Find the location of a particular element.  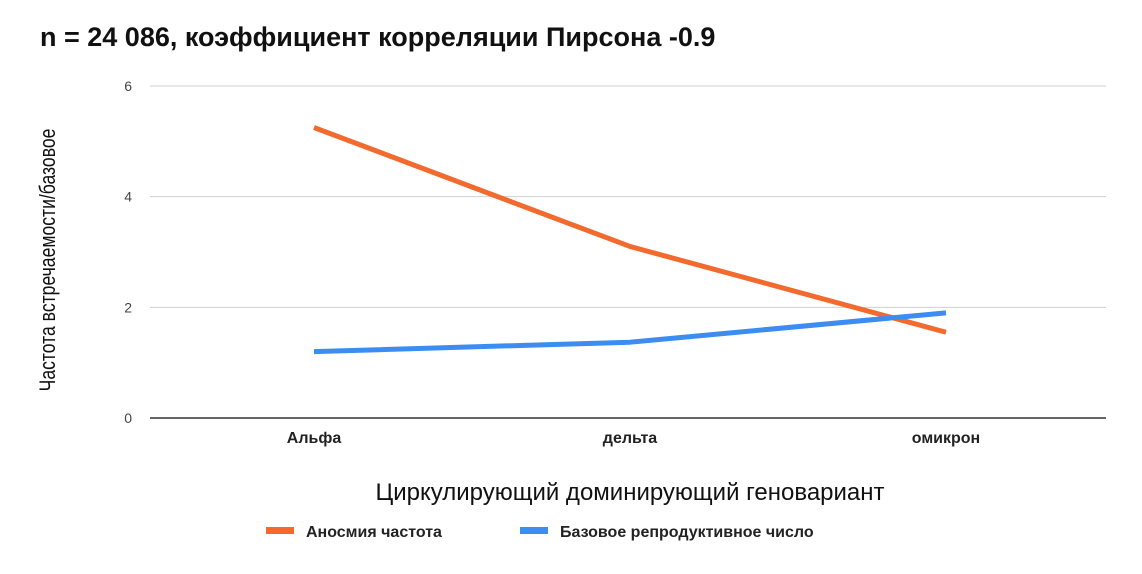

y-tick-label: 6 is located at coordinates (128, 86).